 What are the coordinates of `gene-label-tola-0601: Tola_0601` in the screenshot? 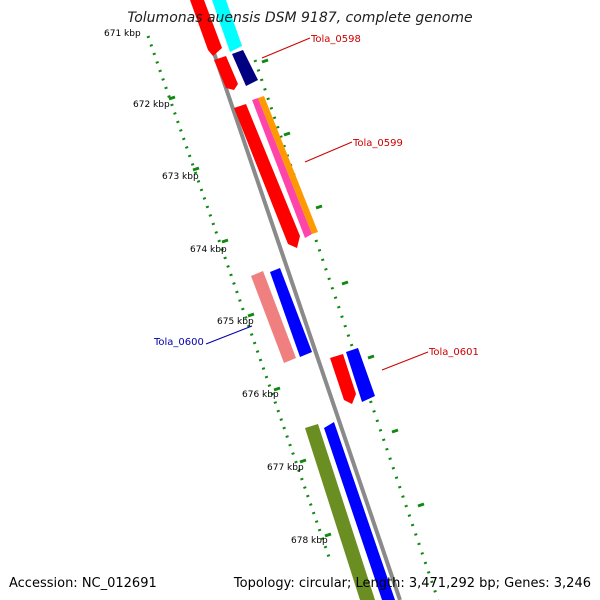 It's located at (453, 352).